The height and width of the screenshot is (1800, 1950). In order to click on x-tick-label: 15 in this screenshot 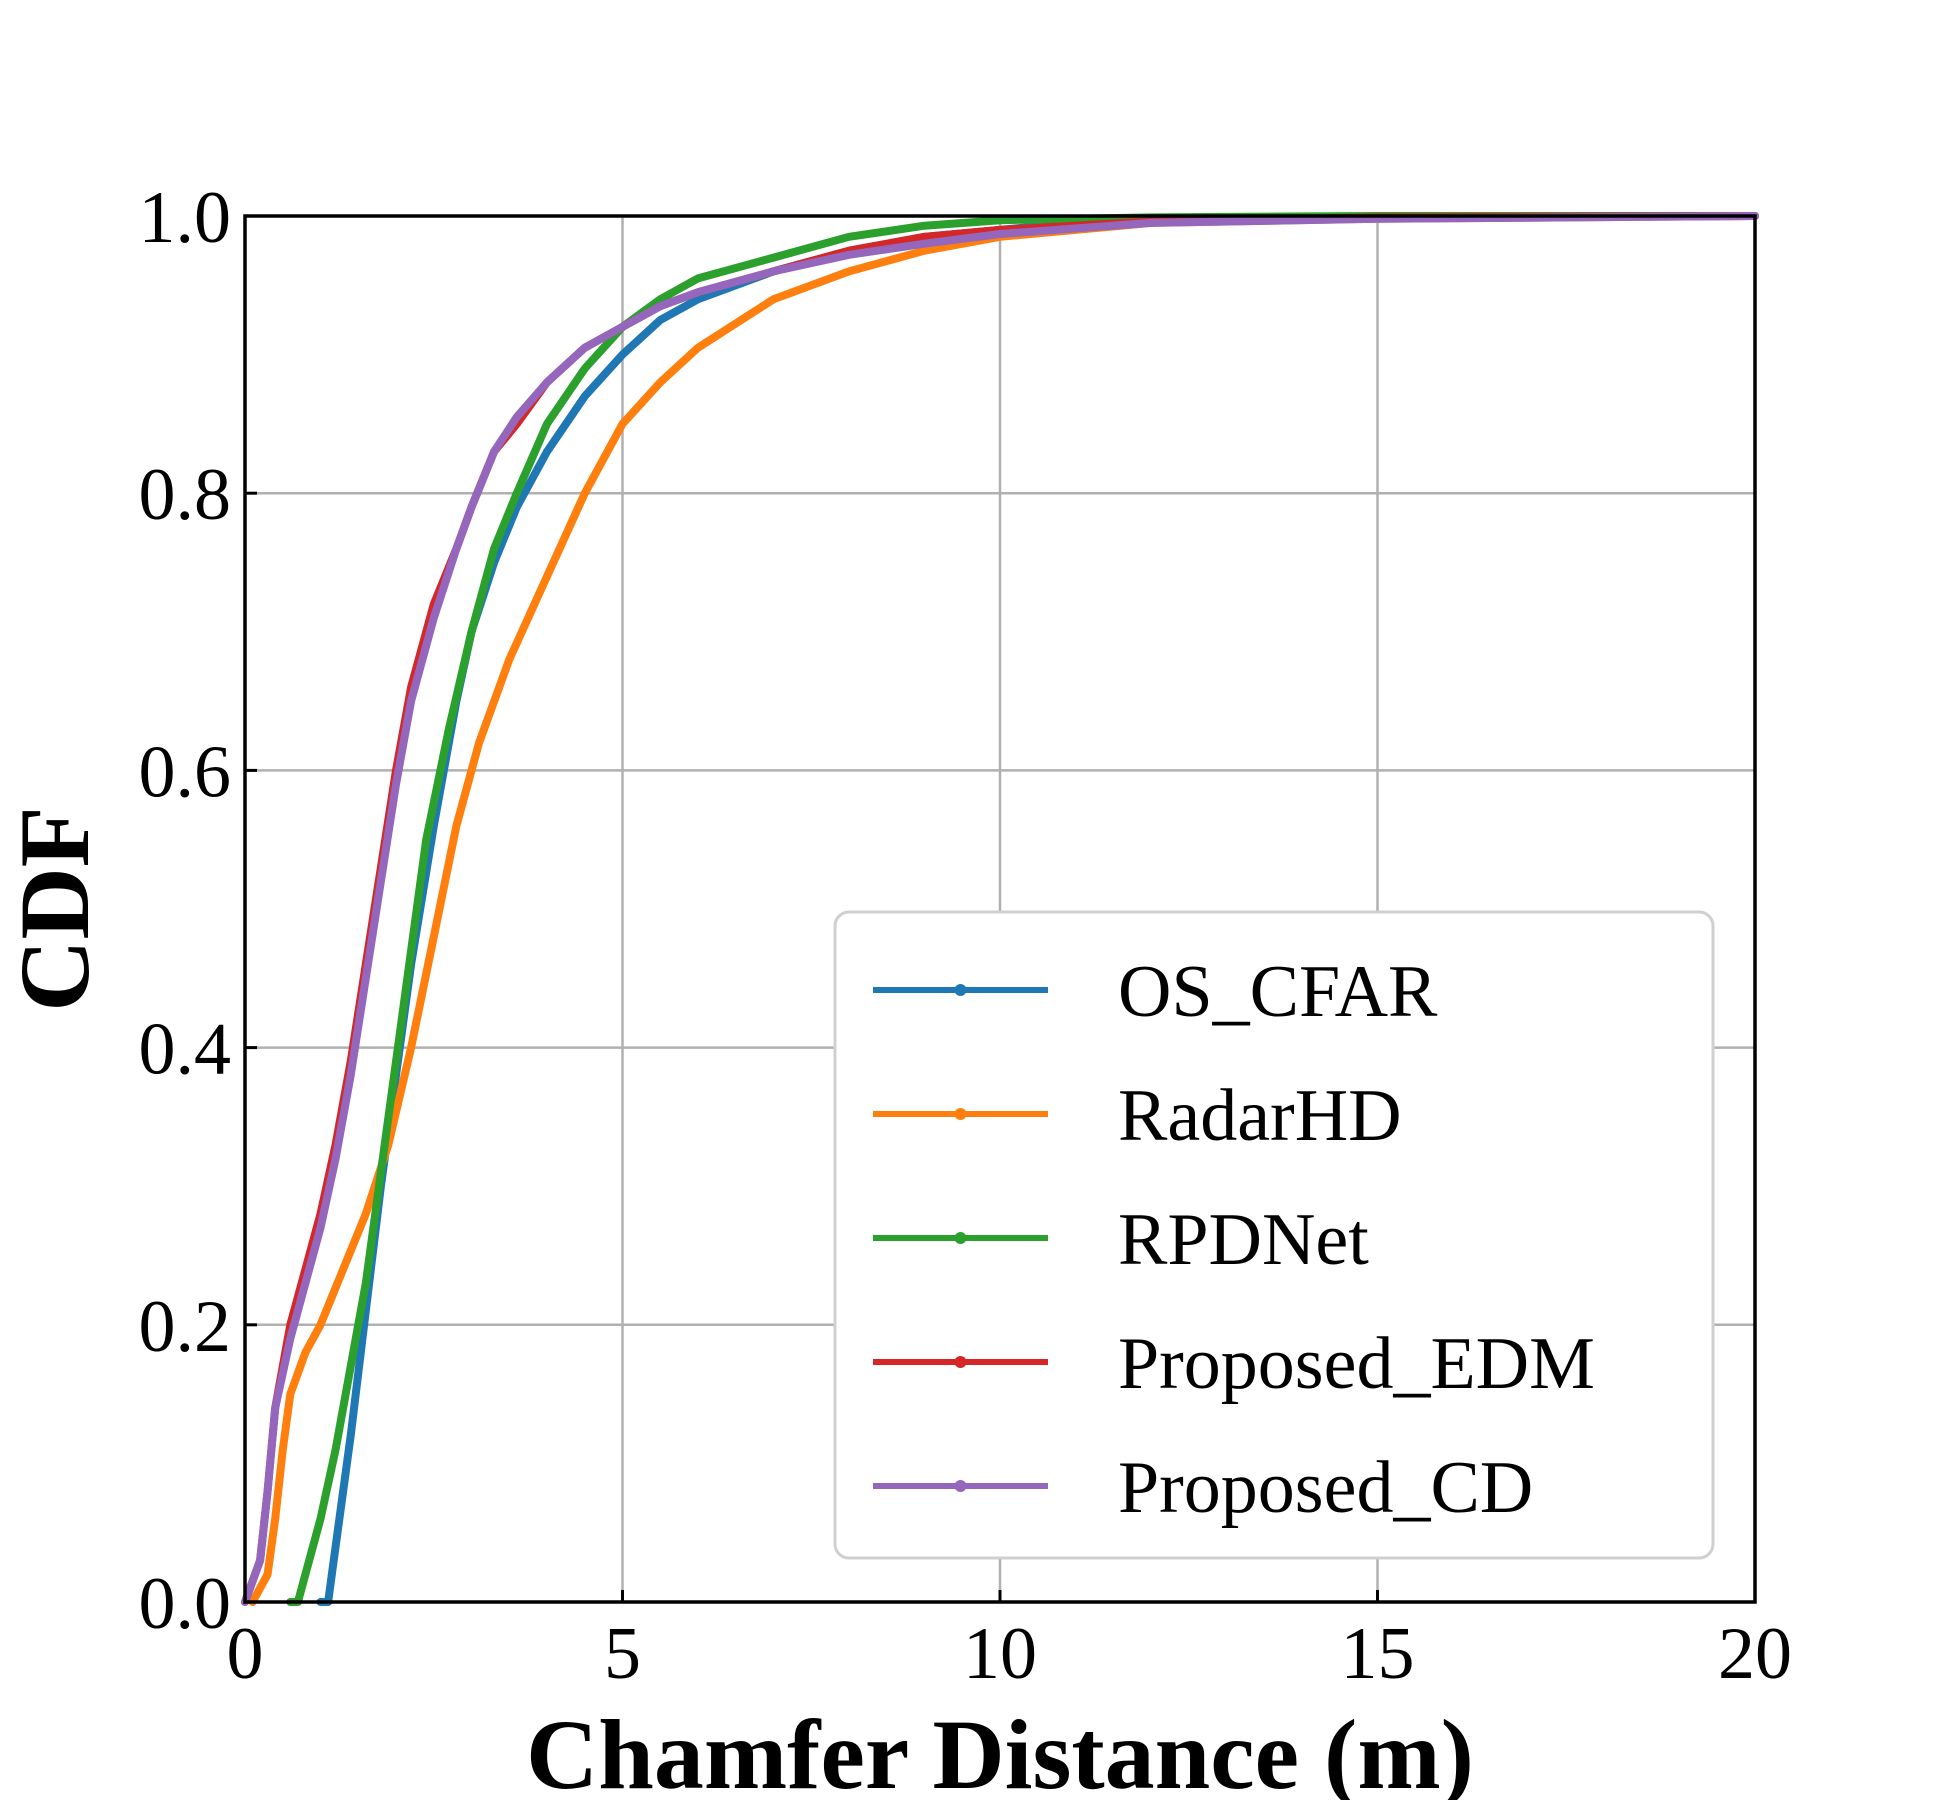, I will do `click(1378, 1654)`.